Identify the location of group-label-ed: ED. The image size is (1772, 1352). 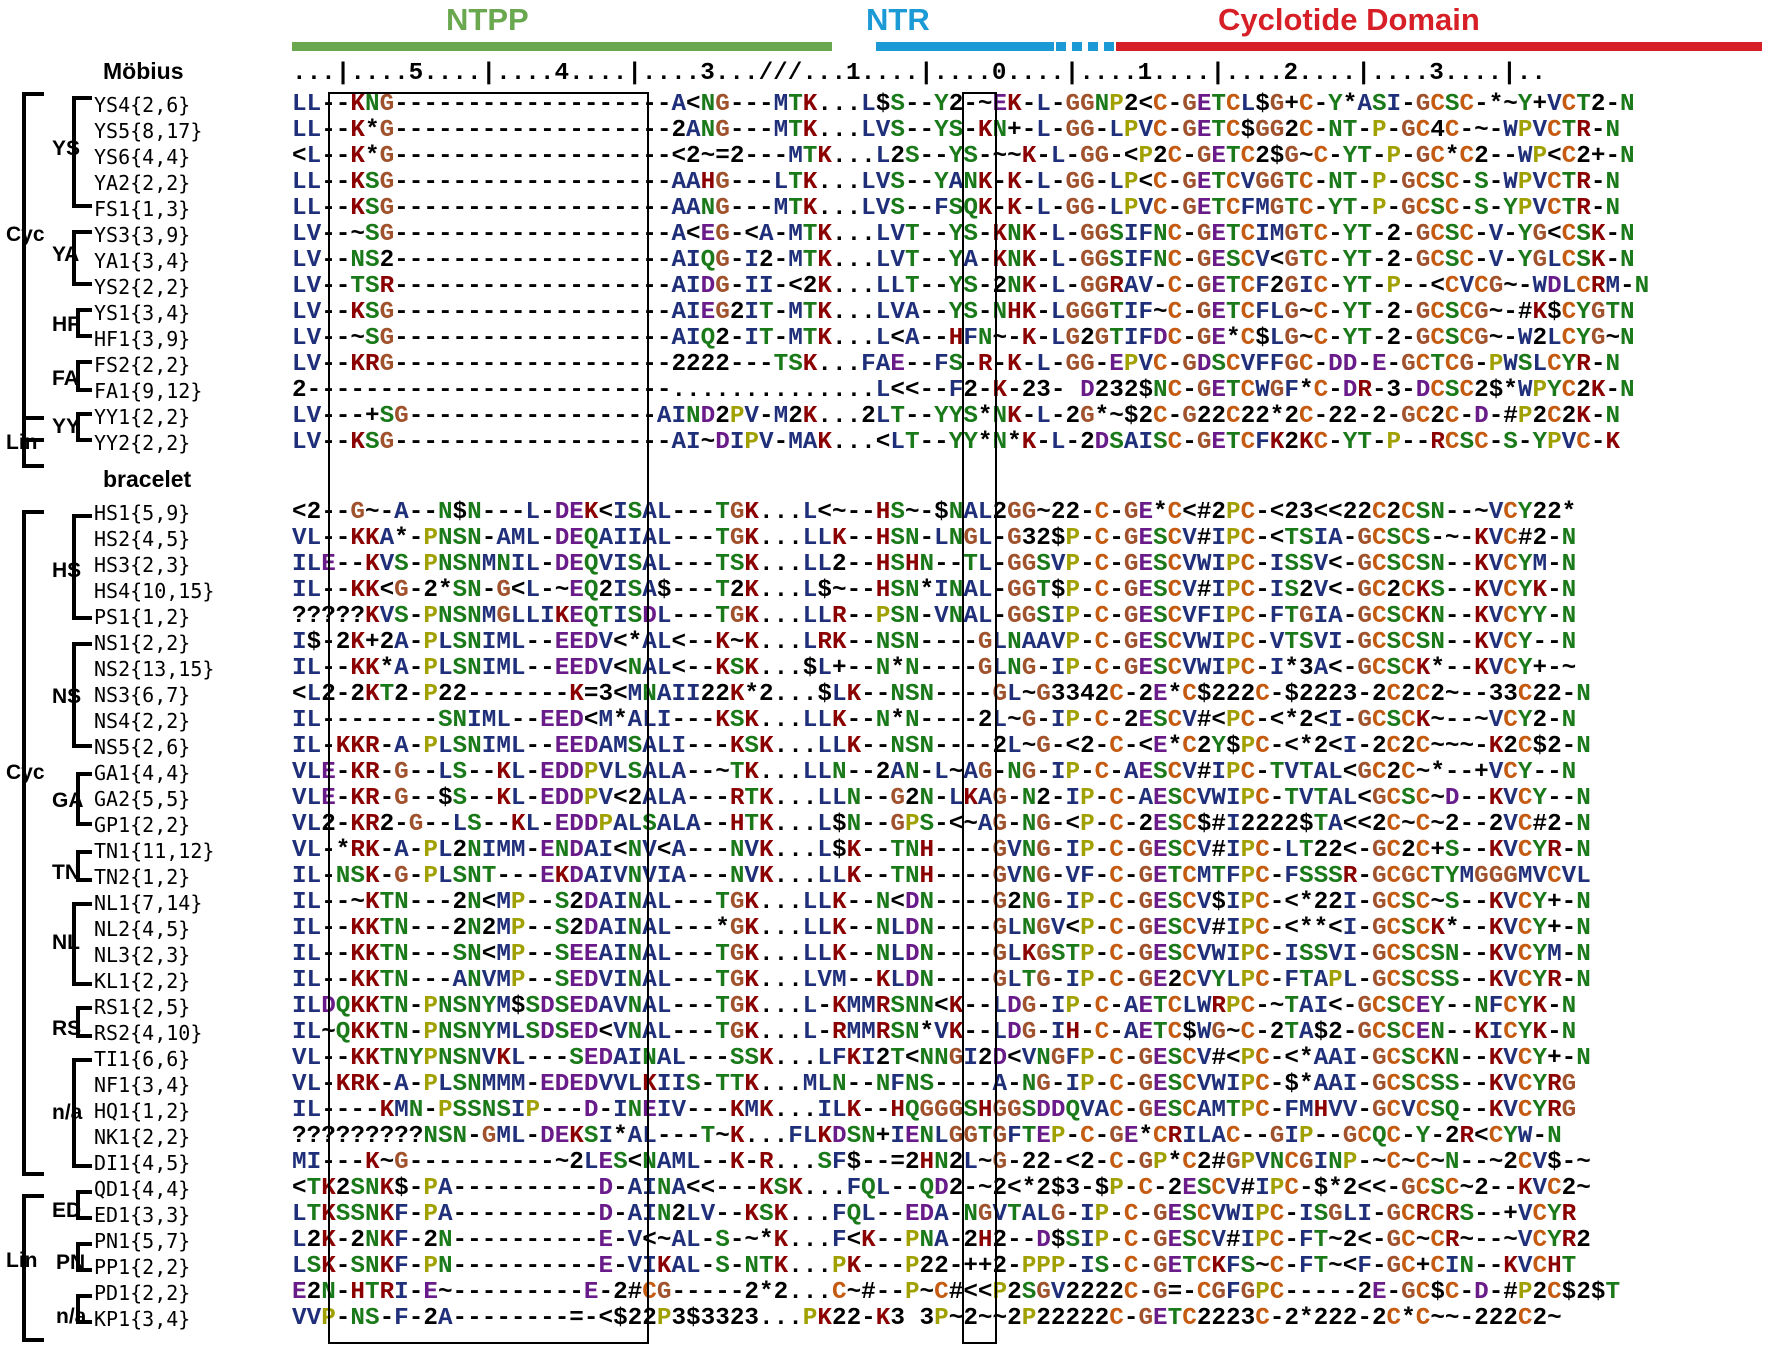
(67, 1210).